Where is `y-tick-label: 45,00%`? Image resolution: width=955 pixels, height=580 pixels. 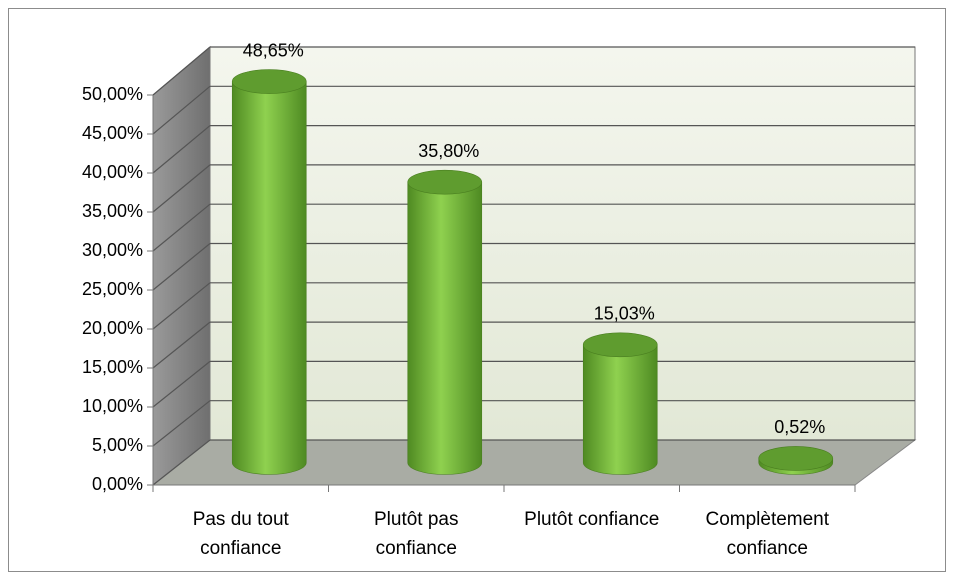
y-tick-label: 45,00% is located at coordinates (112, 133).